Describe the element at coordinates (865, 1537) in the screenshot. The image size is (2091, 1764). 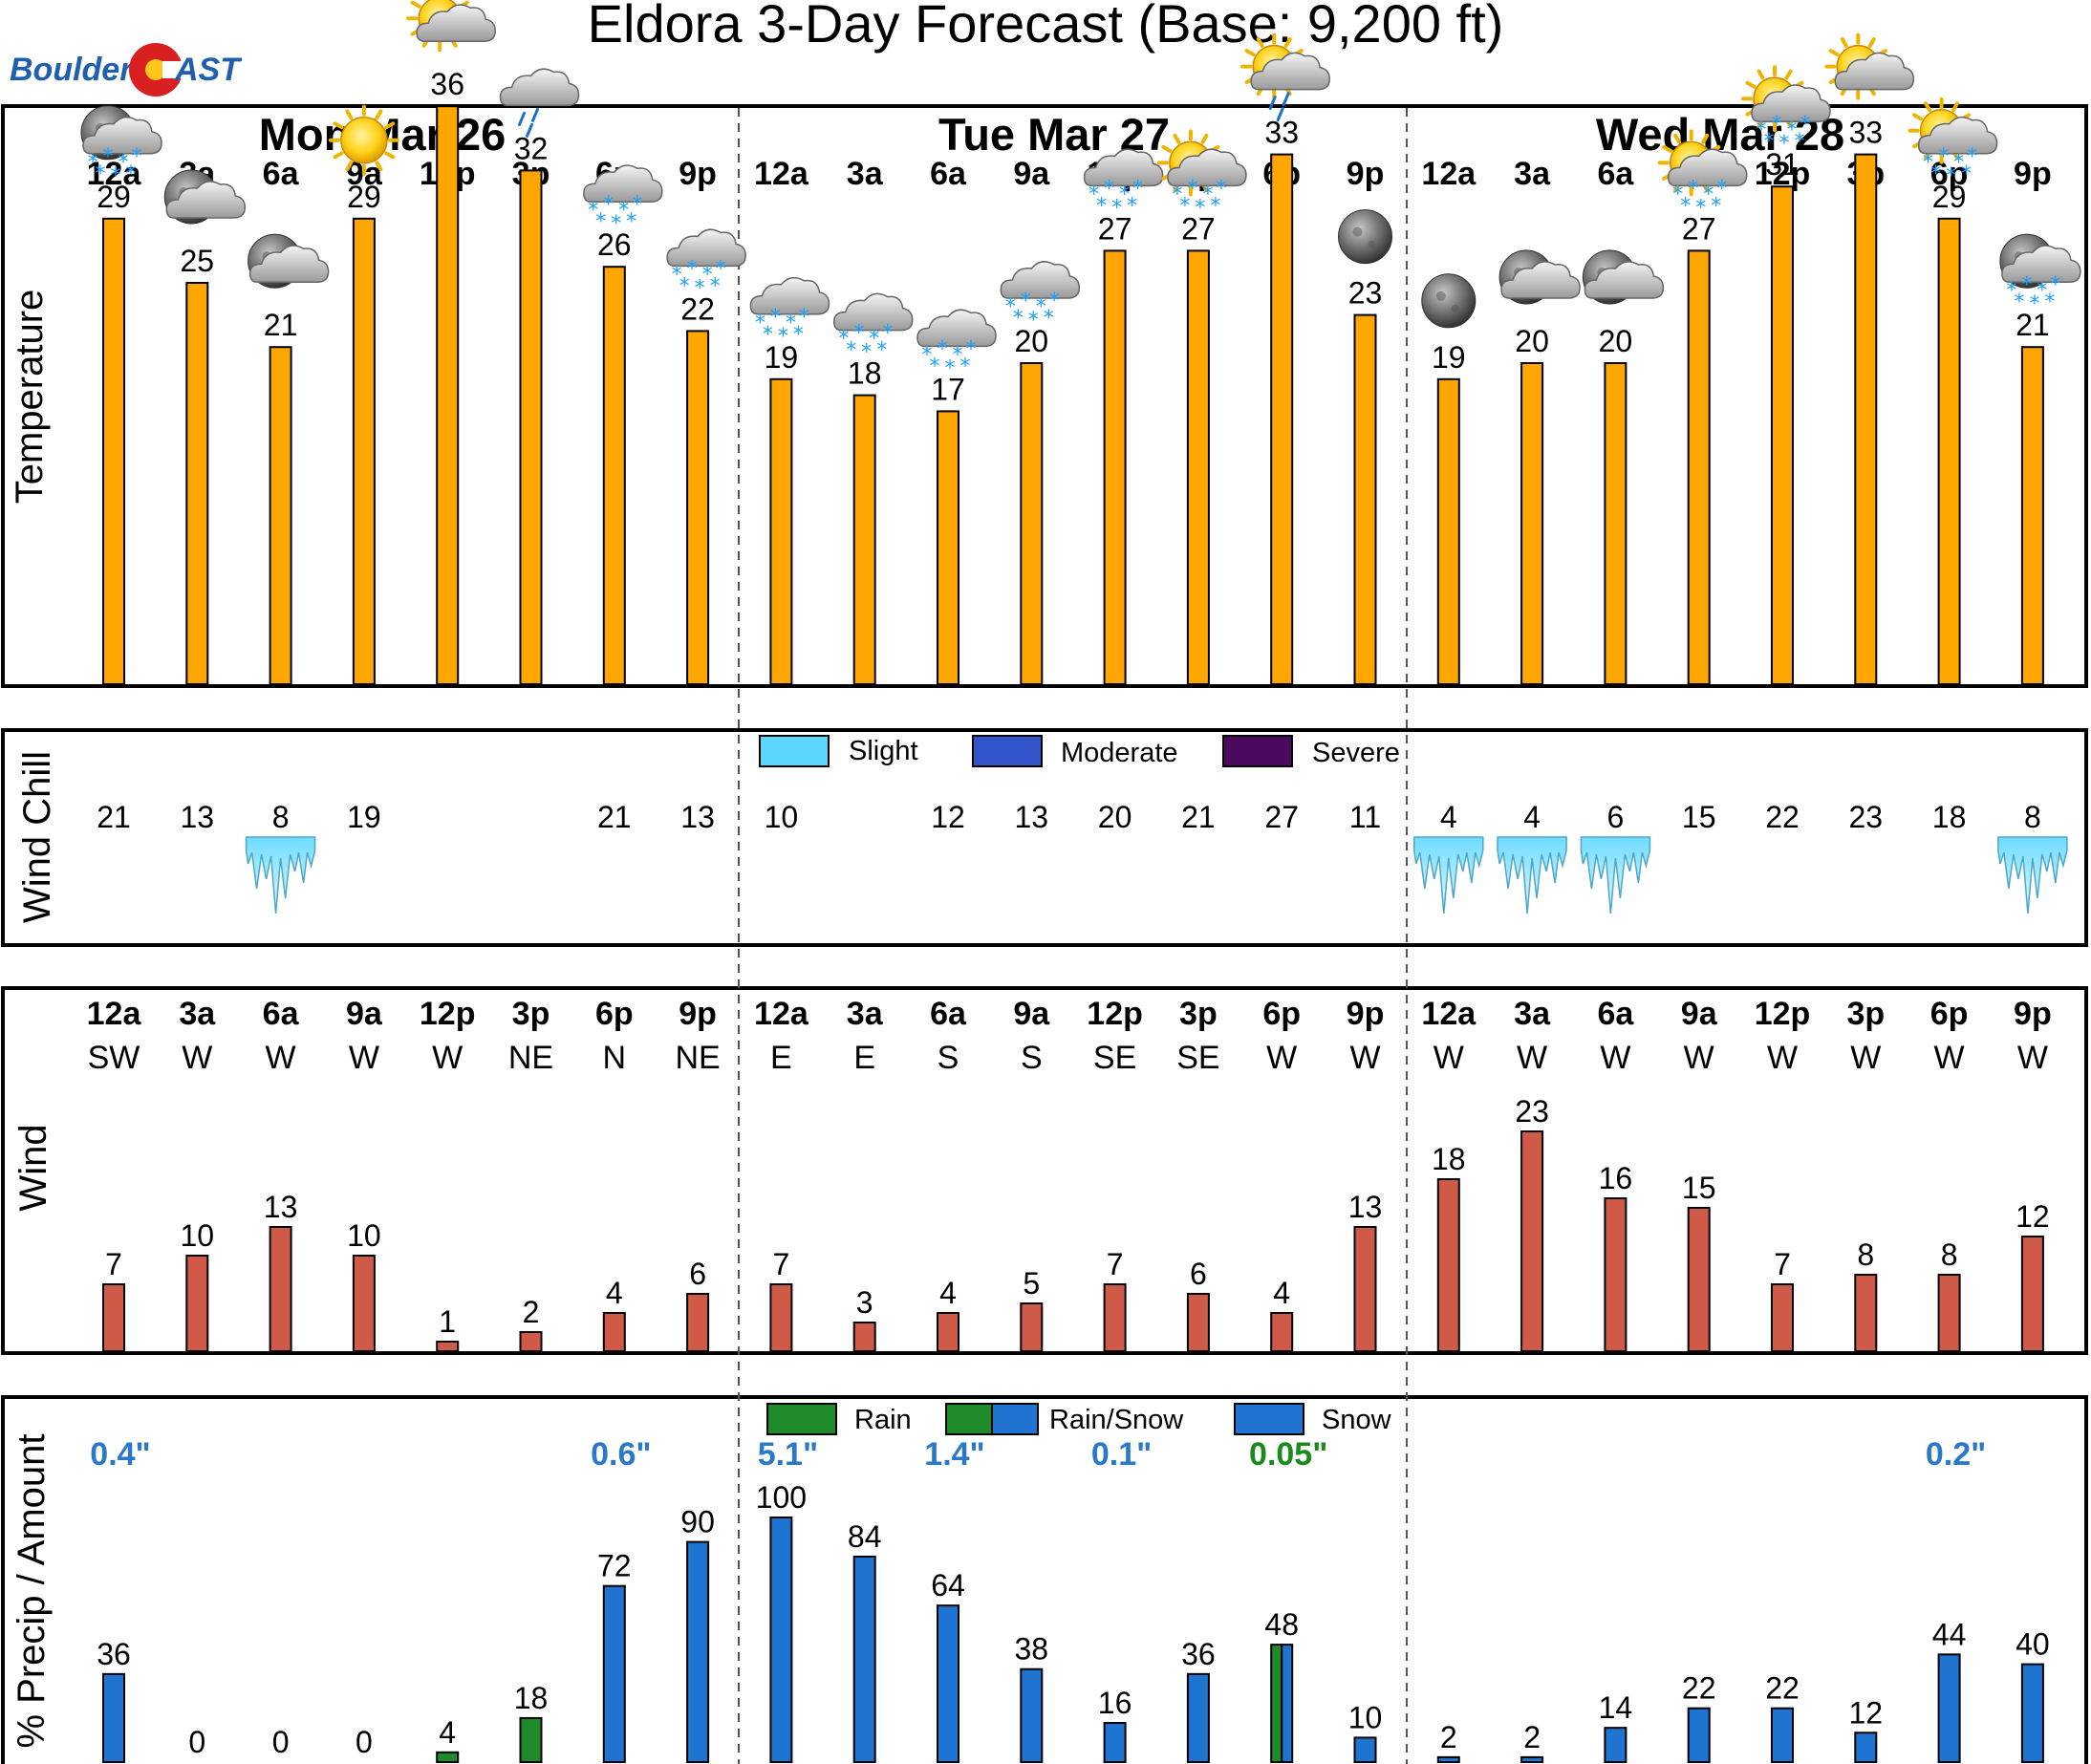
I see `precip-percent-value: 84` at that location.